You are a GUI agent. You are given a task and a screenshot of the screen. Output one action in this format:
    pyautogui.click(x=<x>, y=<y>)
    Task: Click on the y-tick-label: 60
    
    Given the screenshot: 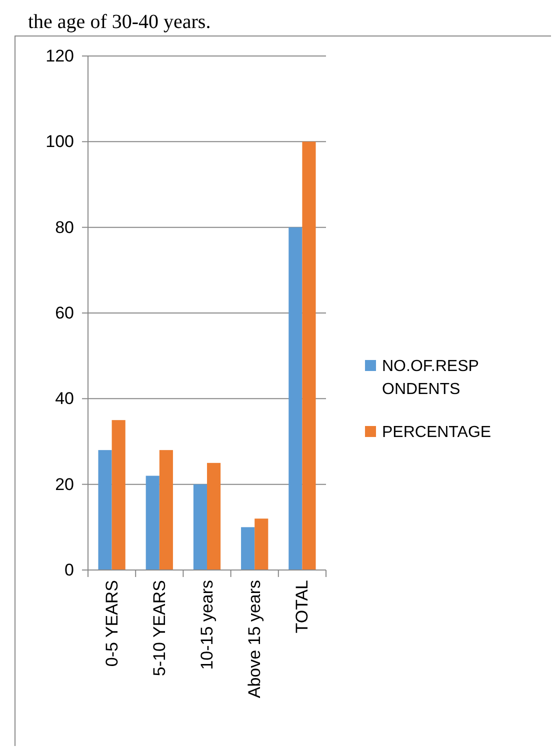 What is the action you would take?
    pyautogui.click(x=64, y=313)
    